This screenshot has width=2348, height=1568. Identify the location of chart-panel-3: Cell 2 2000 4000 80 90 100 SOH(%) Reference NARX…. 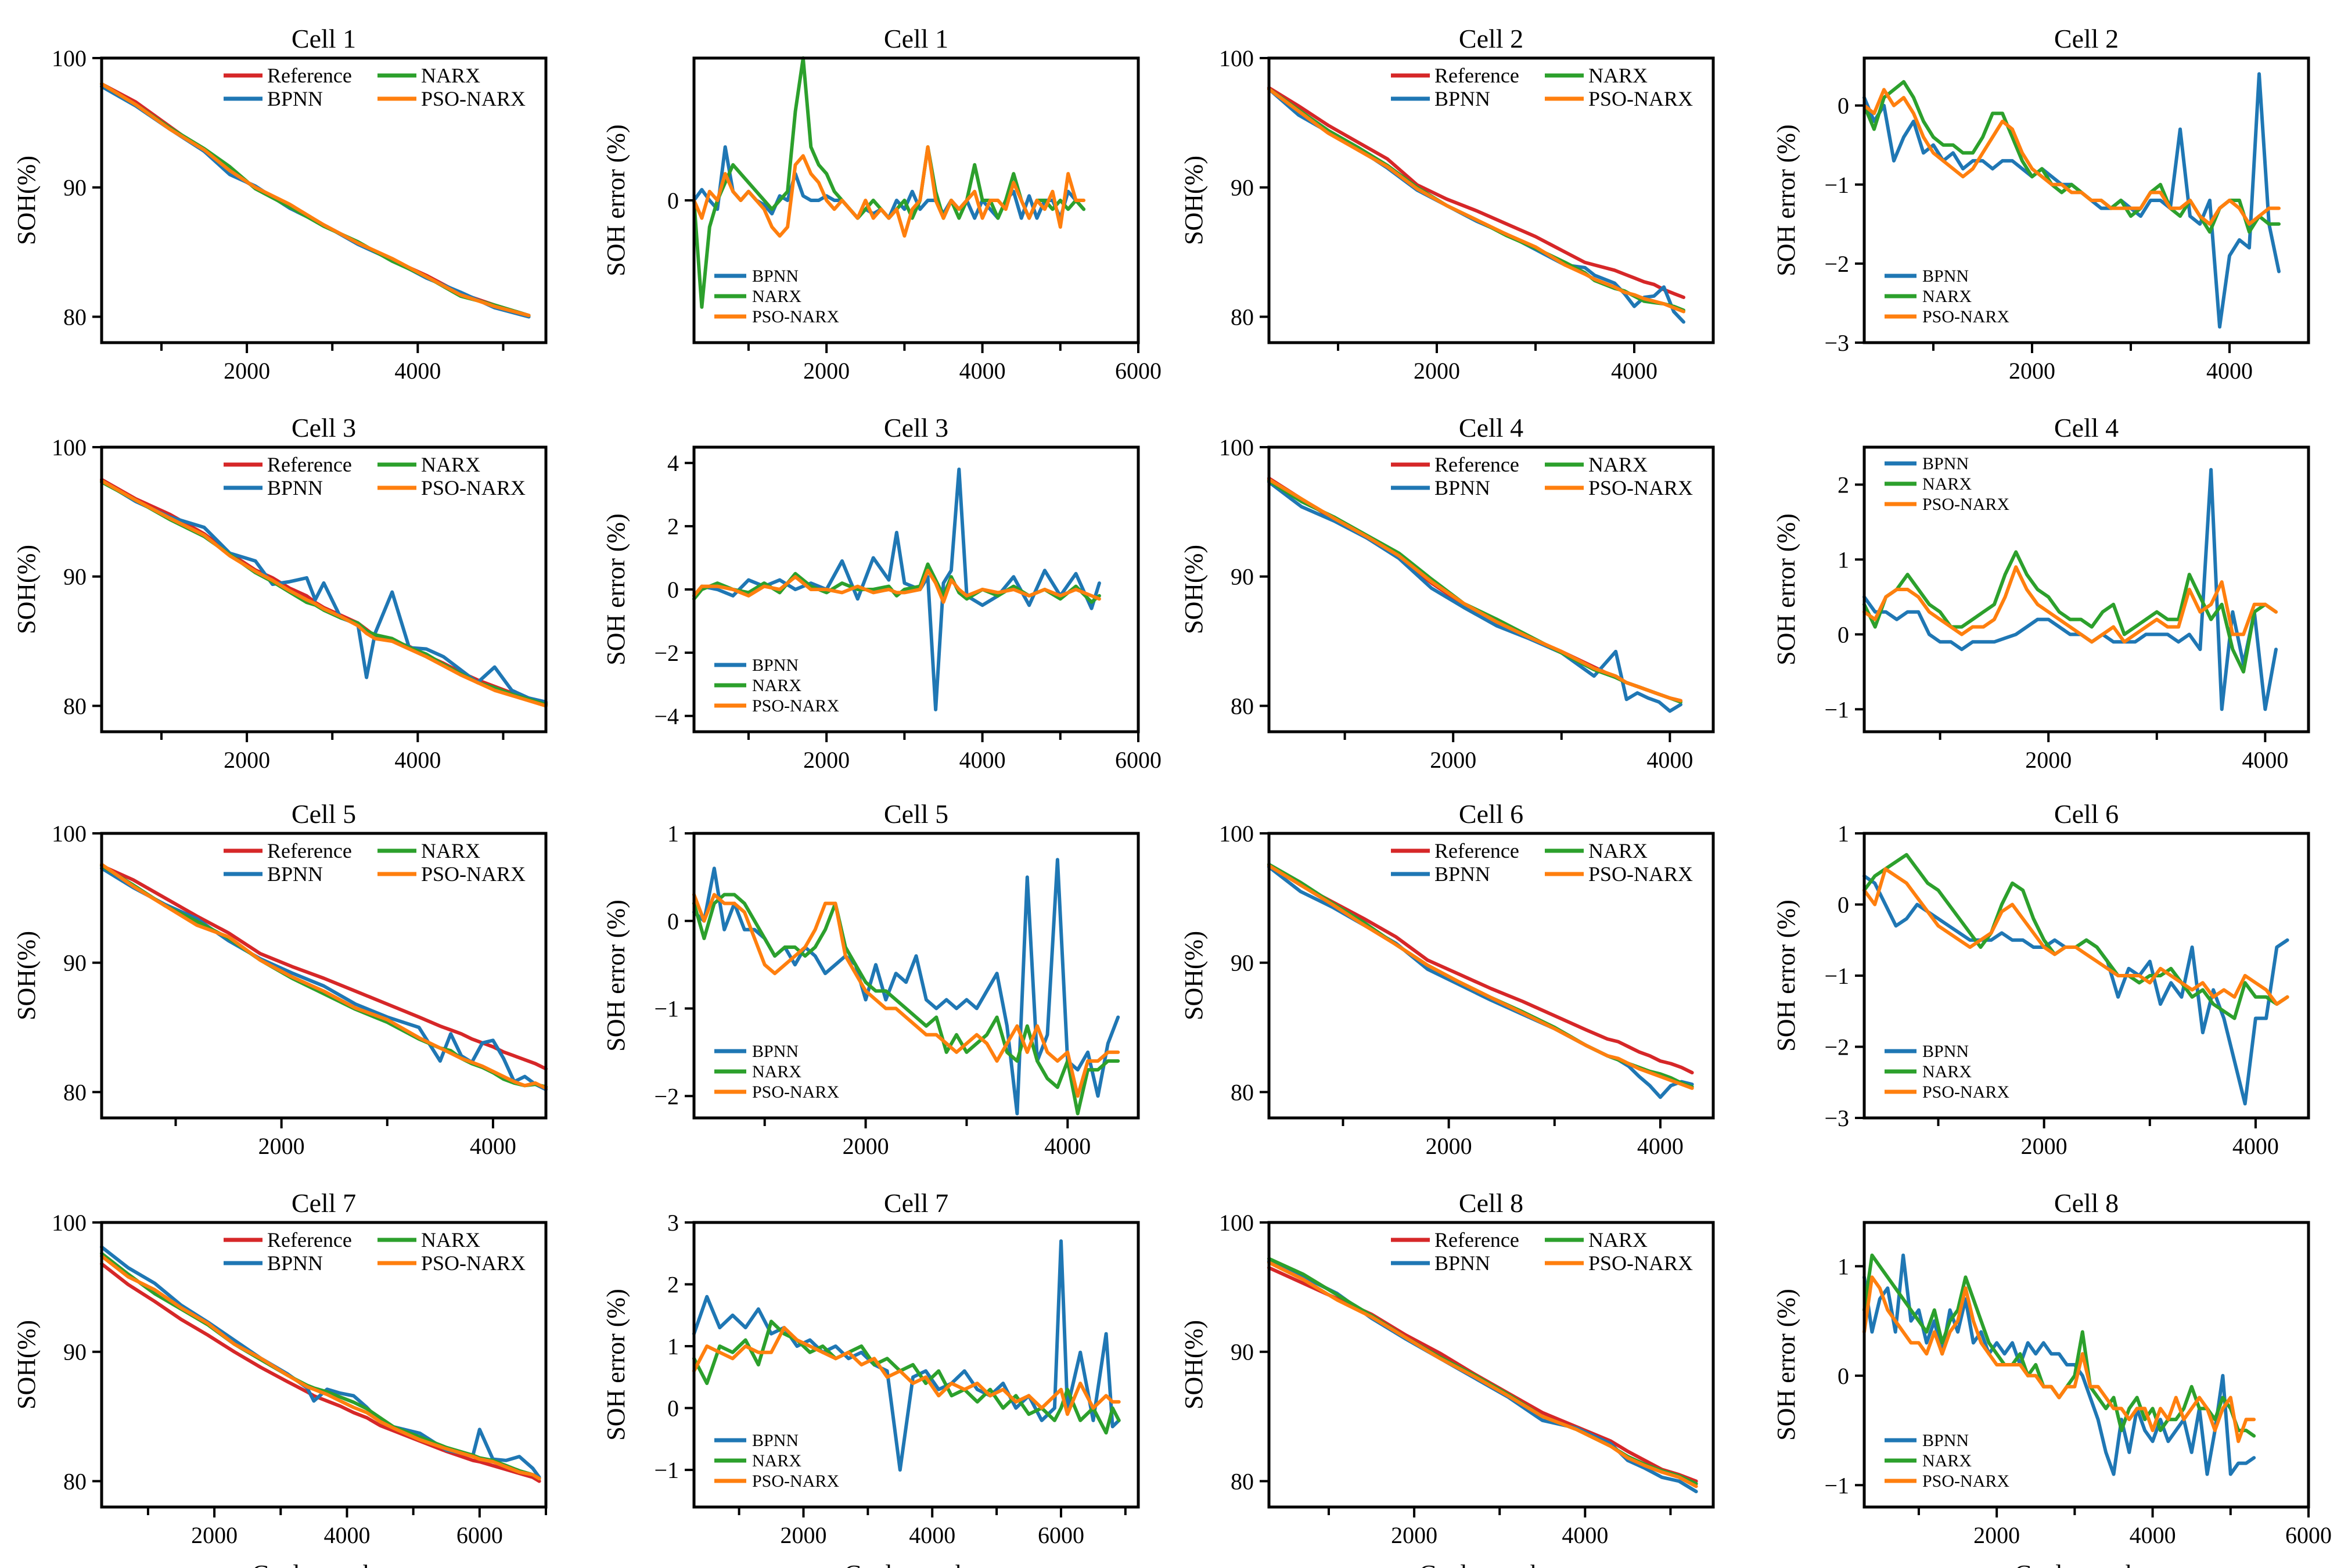
(1448, 204).